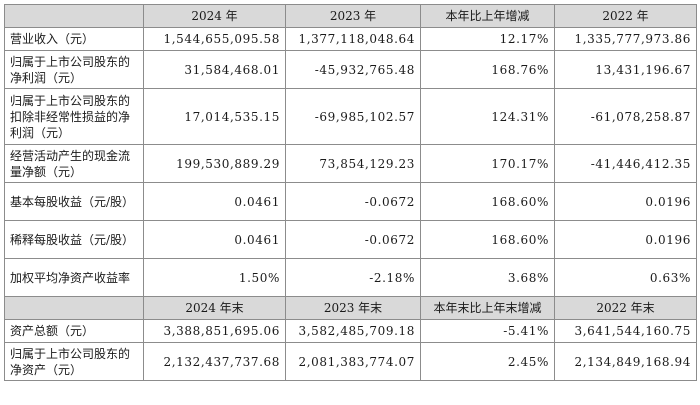 This screenshot has height=405, width=700. I want to click on value-cell: 17,014,535.15, so click(214, 116).